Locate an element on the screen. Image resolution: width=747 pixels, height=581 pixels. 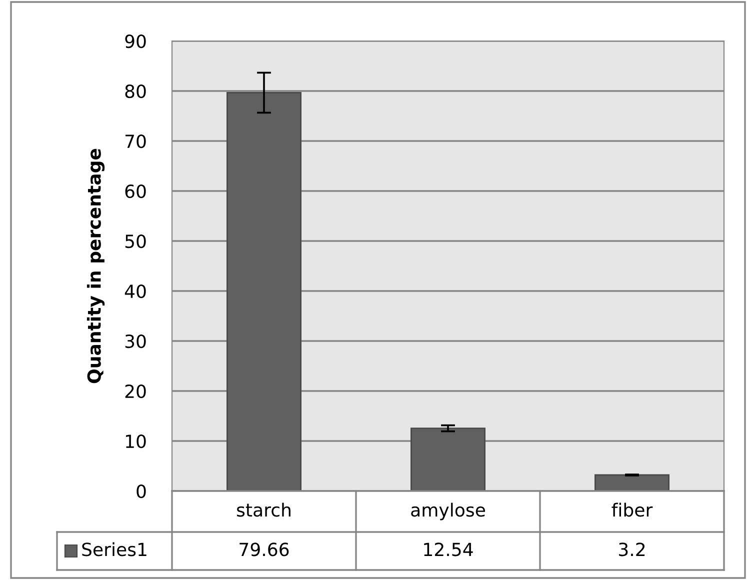
data-label: 12.54 is located at coordinates (448, 549).